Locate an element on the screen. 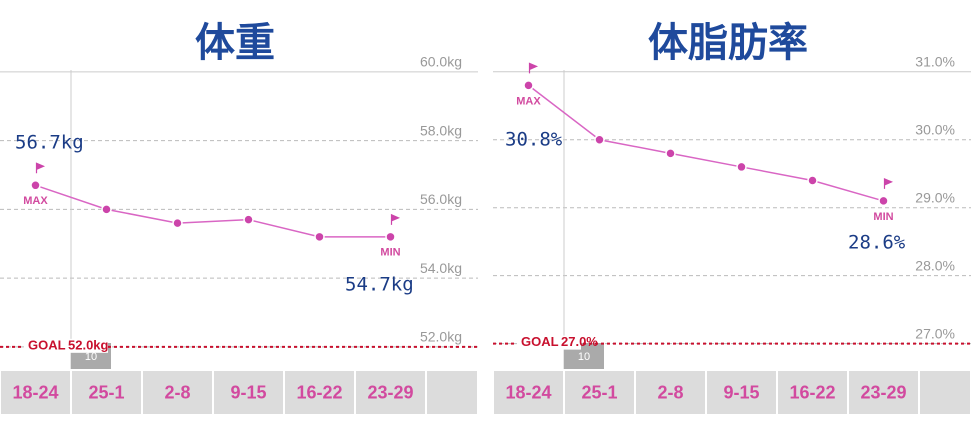  y-tick-label: 52.0kg is located at coordinates (441, 337).